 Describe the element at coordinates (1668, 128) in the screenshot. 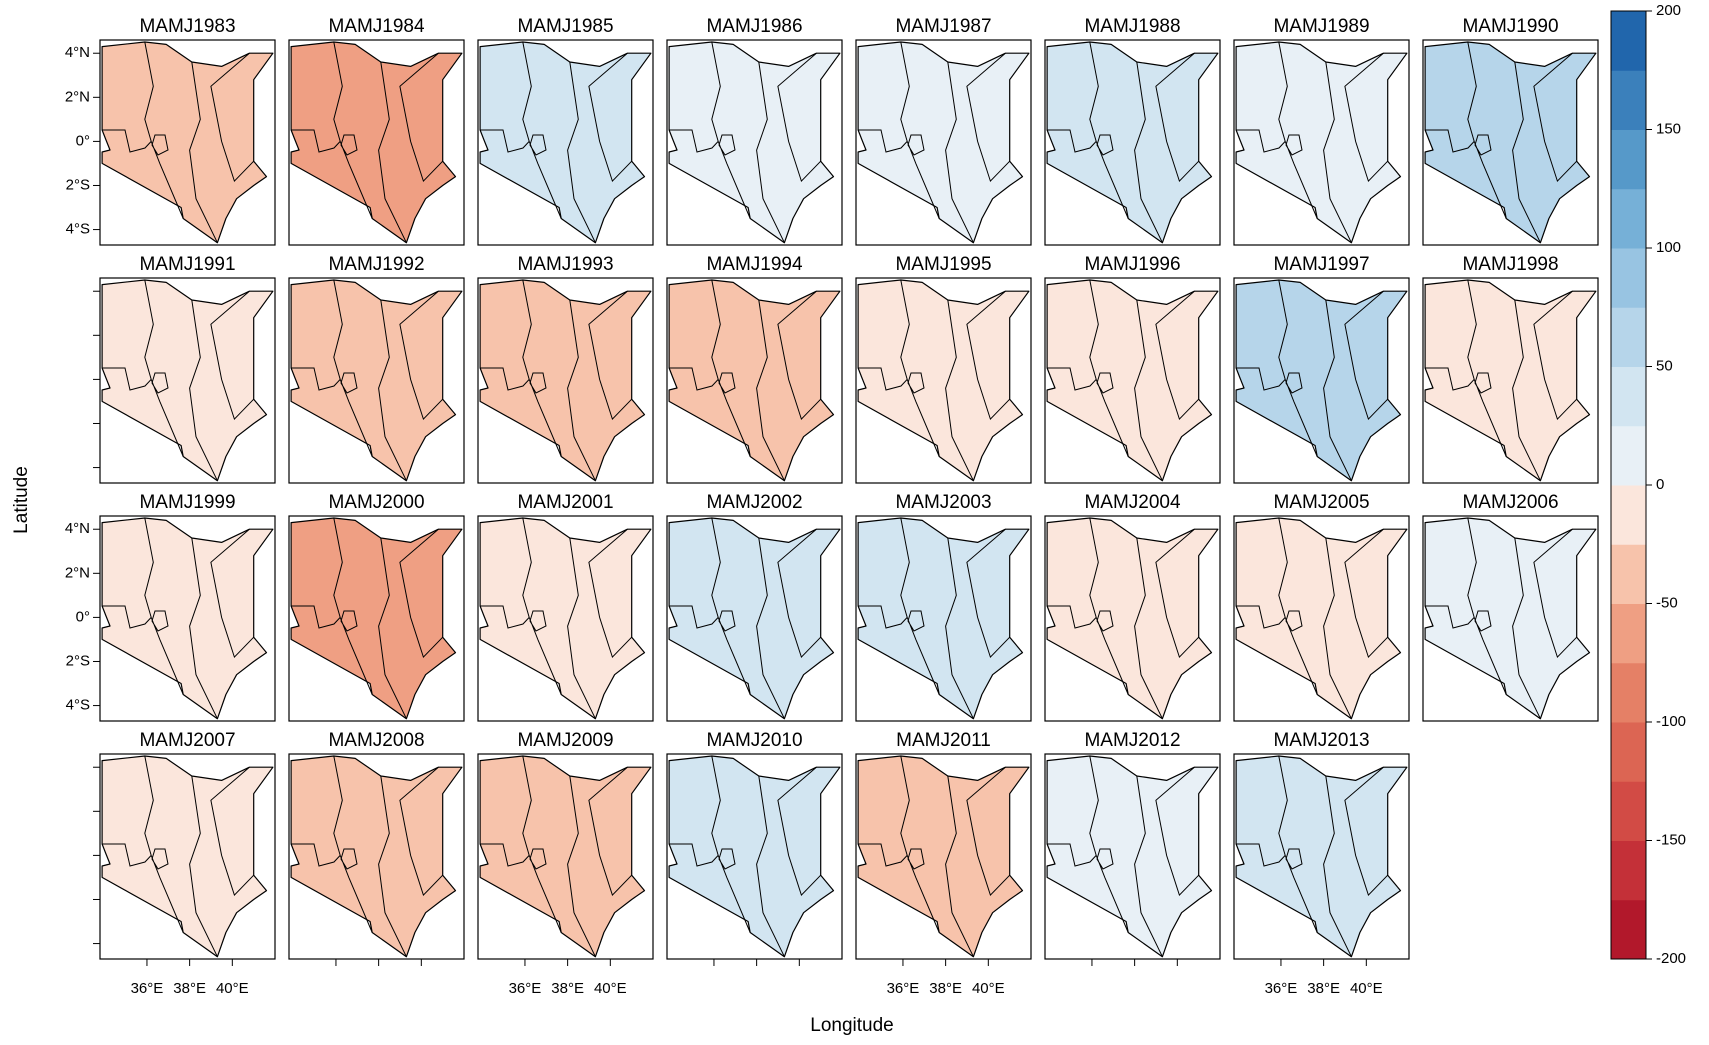

I see `colorbar-tick-label: 150` at that location.